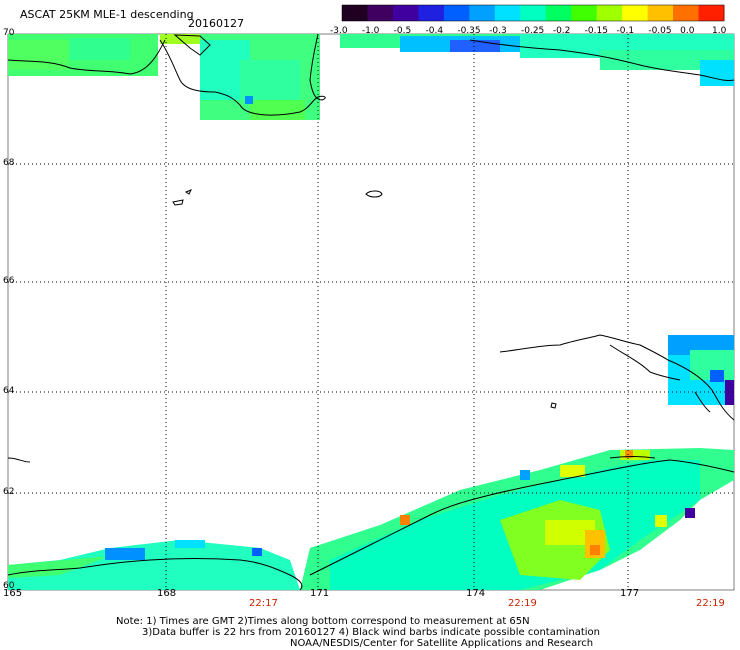  What do you see at coordinates (263, 603) in the screenshot?
I see `time-label: 22:17` at bounding box center [263, 603].